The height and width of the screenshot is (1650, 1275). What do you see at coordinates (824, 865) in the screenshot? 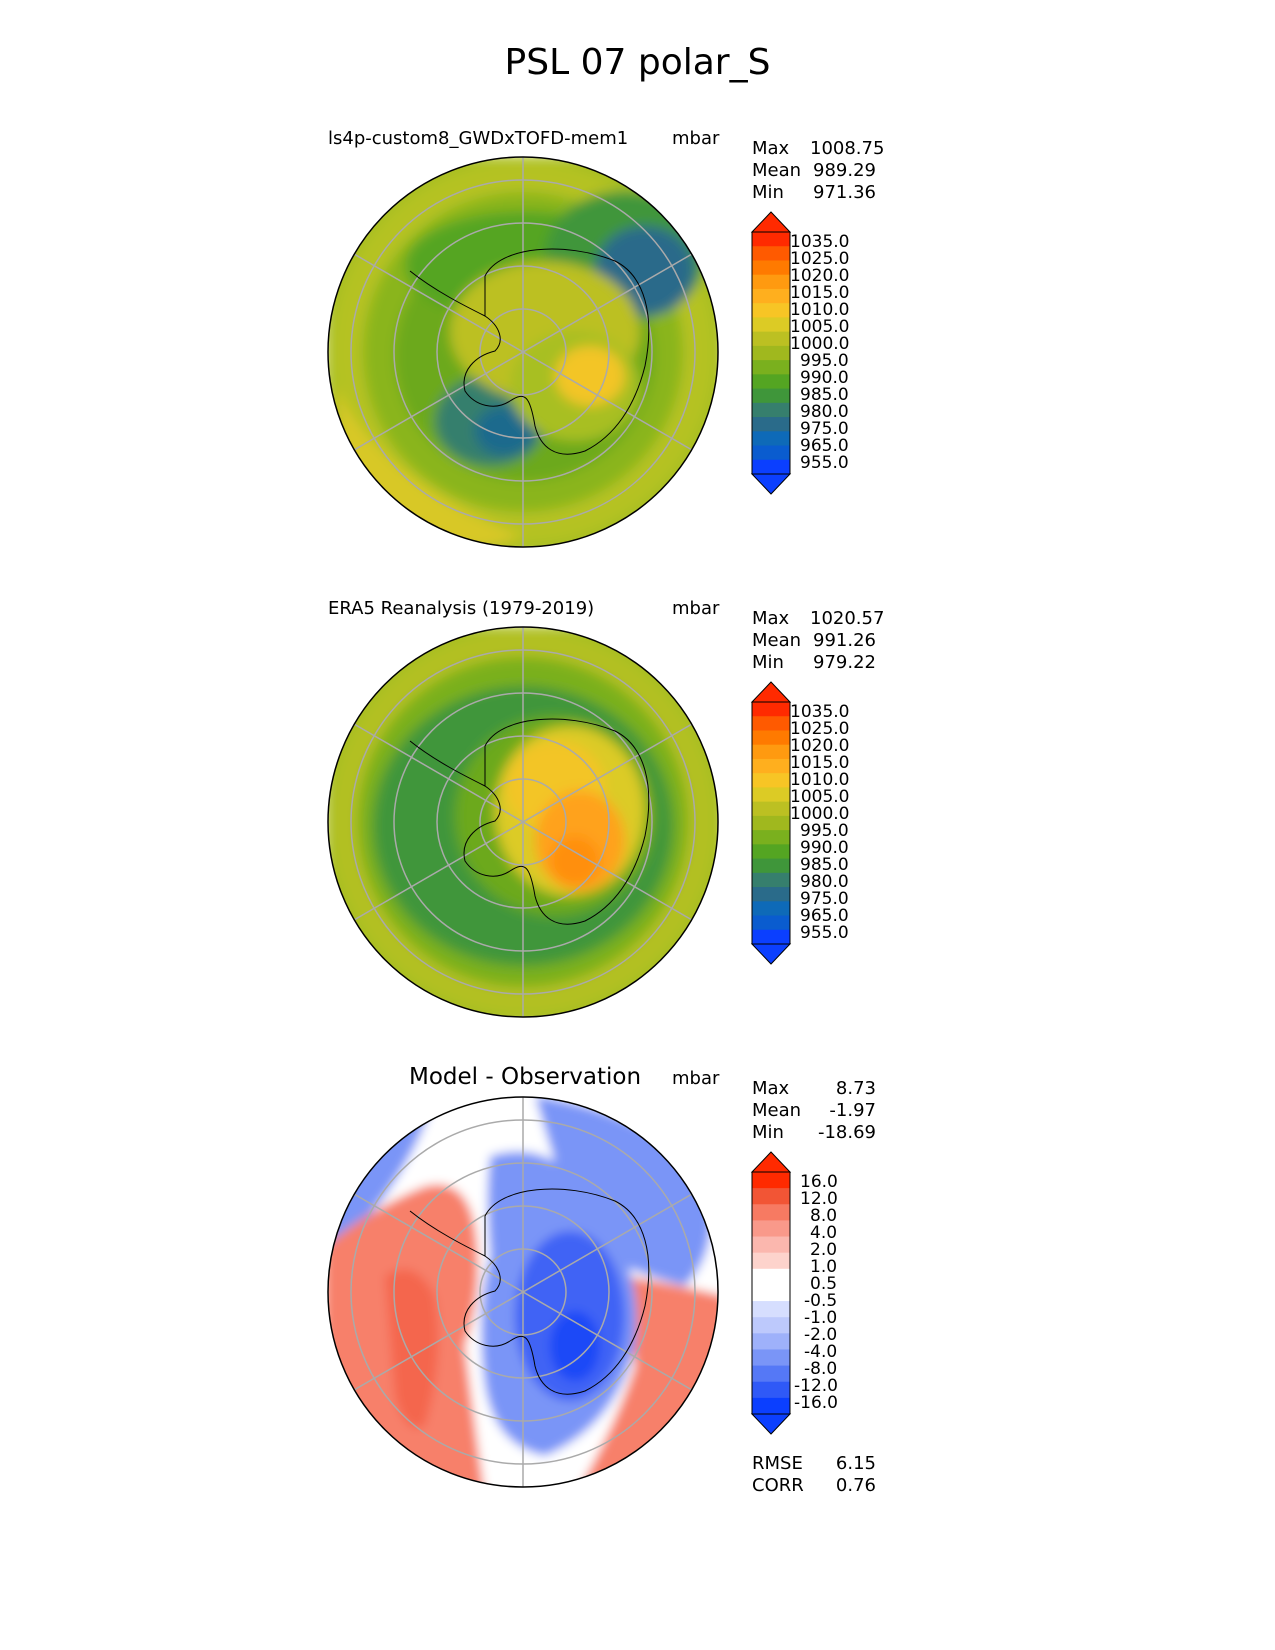
I see `panel-2-cb-tick: 985.0` at bounding box center [824, 865].